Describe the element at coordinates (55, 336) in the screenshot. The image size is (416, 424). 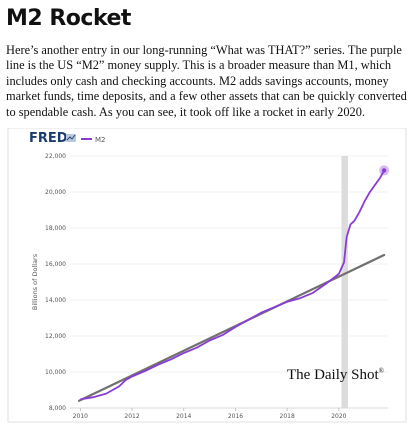
I see `y-tick-label-2: 12,000` at that location.